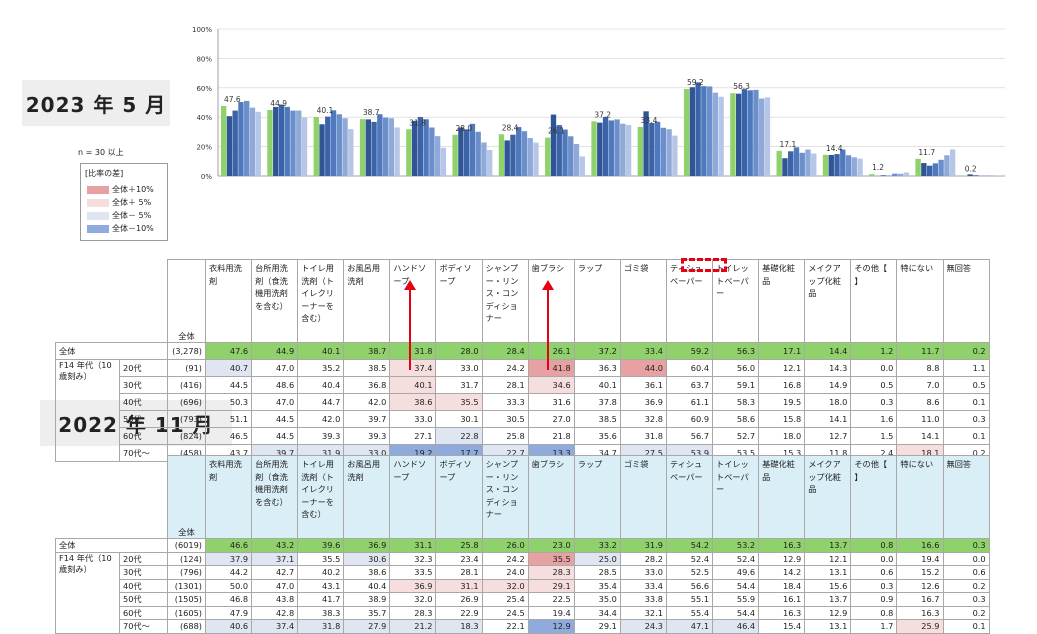  Describe the element at coordinates (232, 99) in the screenshot. I see `data-label: 47.6` at that location.